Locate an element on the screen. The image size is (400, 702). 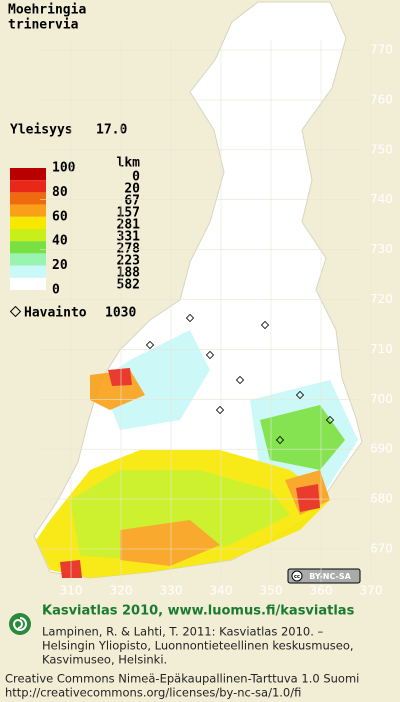
y-coordinate-label: 770 is located at coordinates (381, 50).